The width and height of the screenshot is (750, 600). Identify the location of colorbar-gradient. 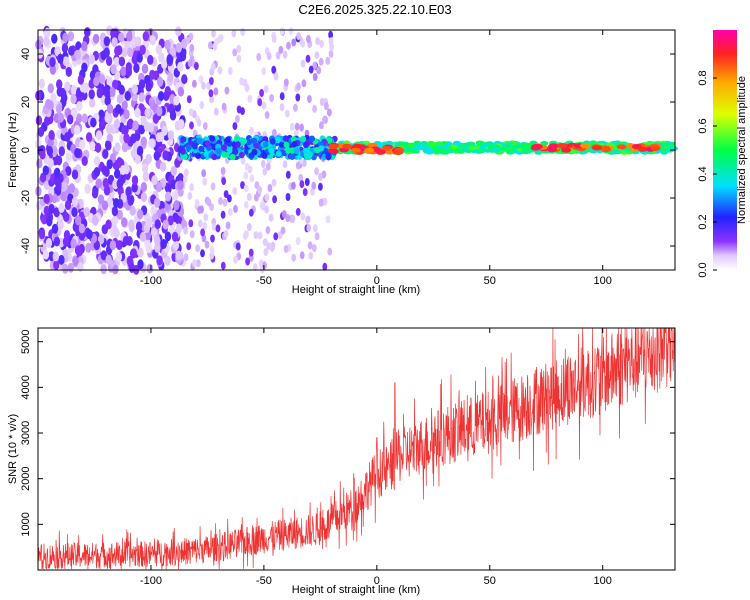
(725, 150).